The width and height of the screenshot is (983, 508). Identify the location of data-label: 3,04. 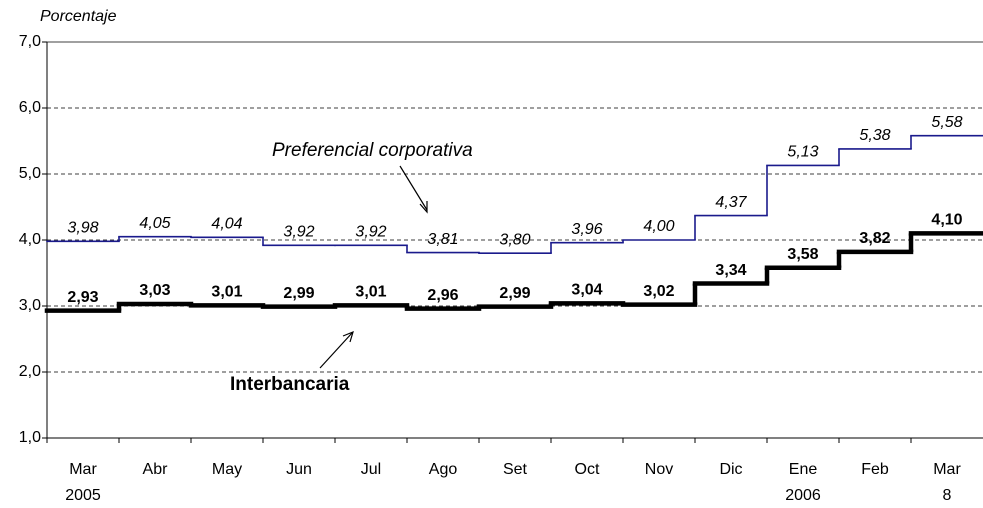
(586, 290).